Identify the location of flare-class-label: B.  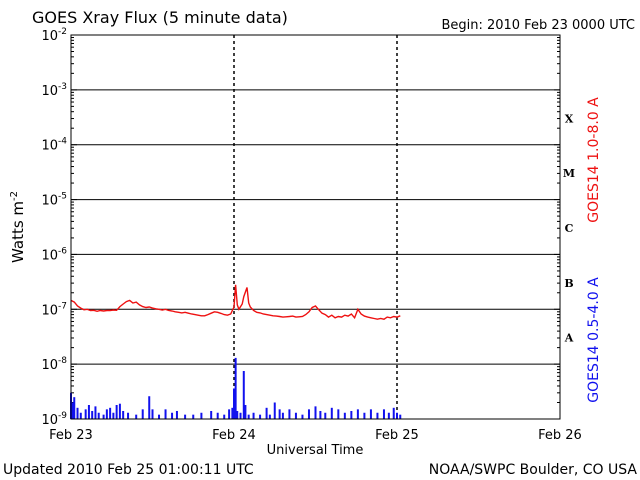
(568, 283).